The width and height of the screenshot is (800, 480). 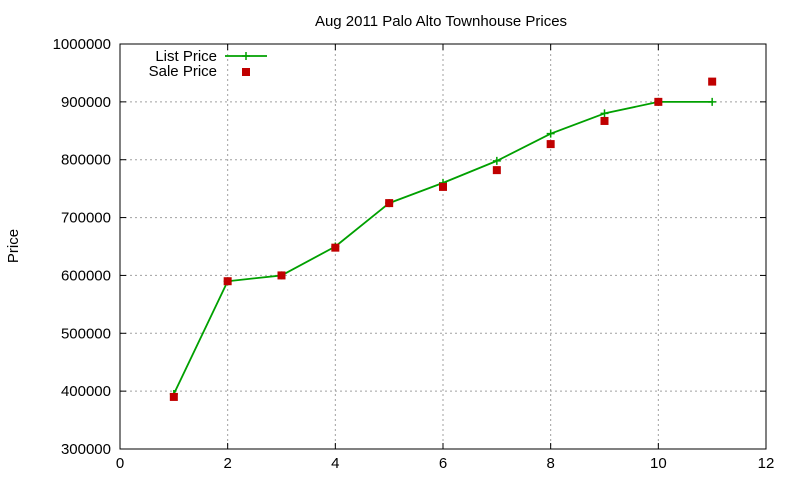 I want to click on legend: List Price Sale Price, so click(x=208, y=64).